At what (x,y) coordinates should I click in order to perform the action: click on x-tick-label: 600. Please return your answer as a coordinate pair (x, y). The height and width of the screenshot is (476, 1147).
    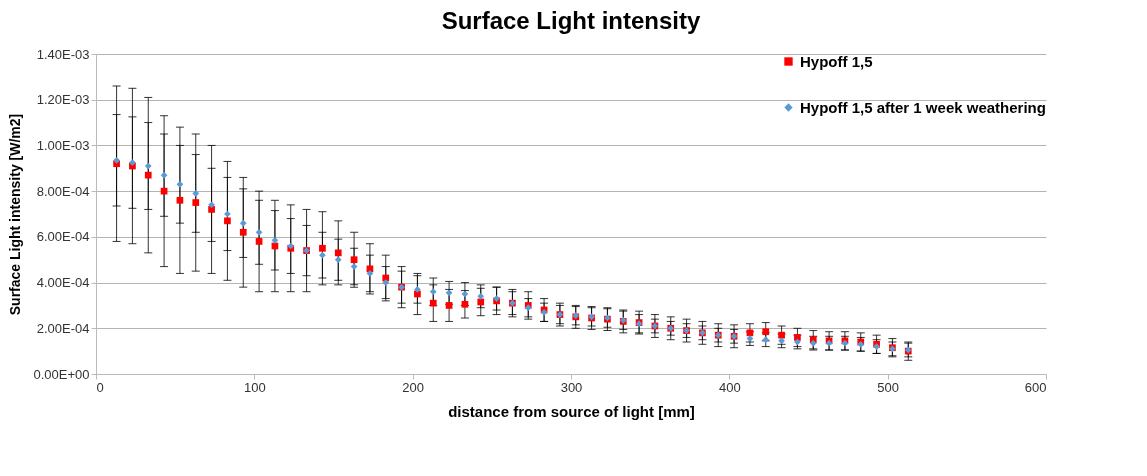
    Looking at the image, I should click on (1035, 387).